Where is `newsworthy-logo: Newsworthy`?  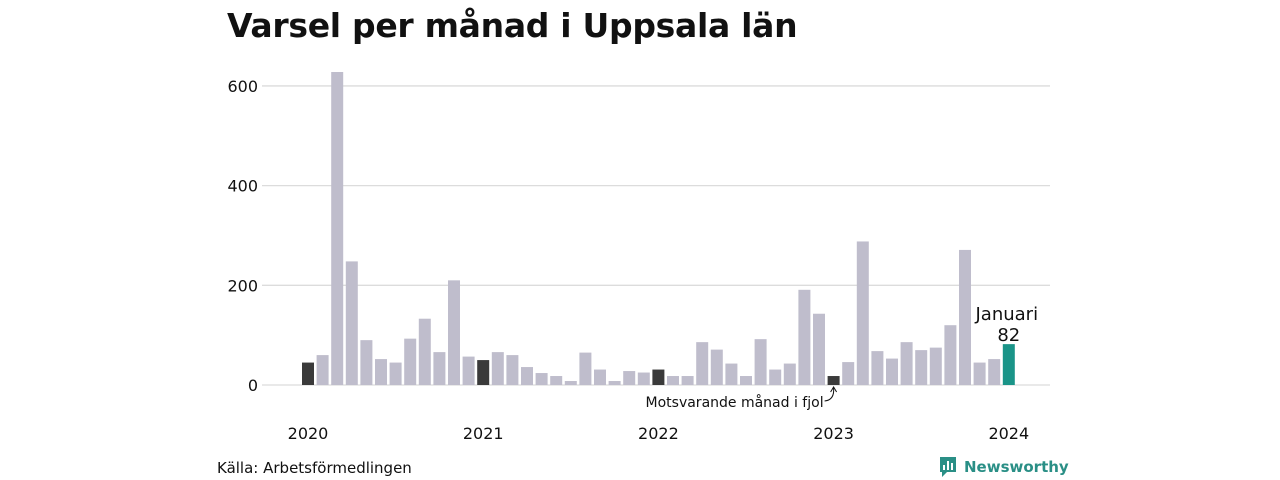
newsworthy-logo: Newsworthy is located at coordinates (1003, 467).